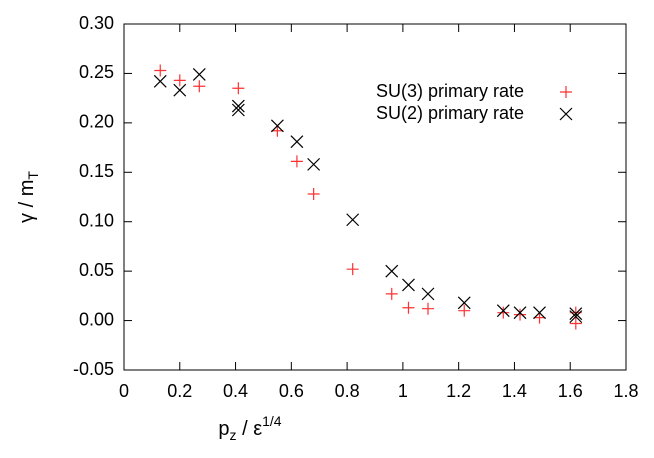  Describe the element at coordinates (179, 391) in the screenshot. I see `x-tick-label: 0.2` at that location.